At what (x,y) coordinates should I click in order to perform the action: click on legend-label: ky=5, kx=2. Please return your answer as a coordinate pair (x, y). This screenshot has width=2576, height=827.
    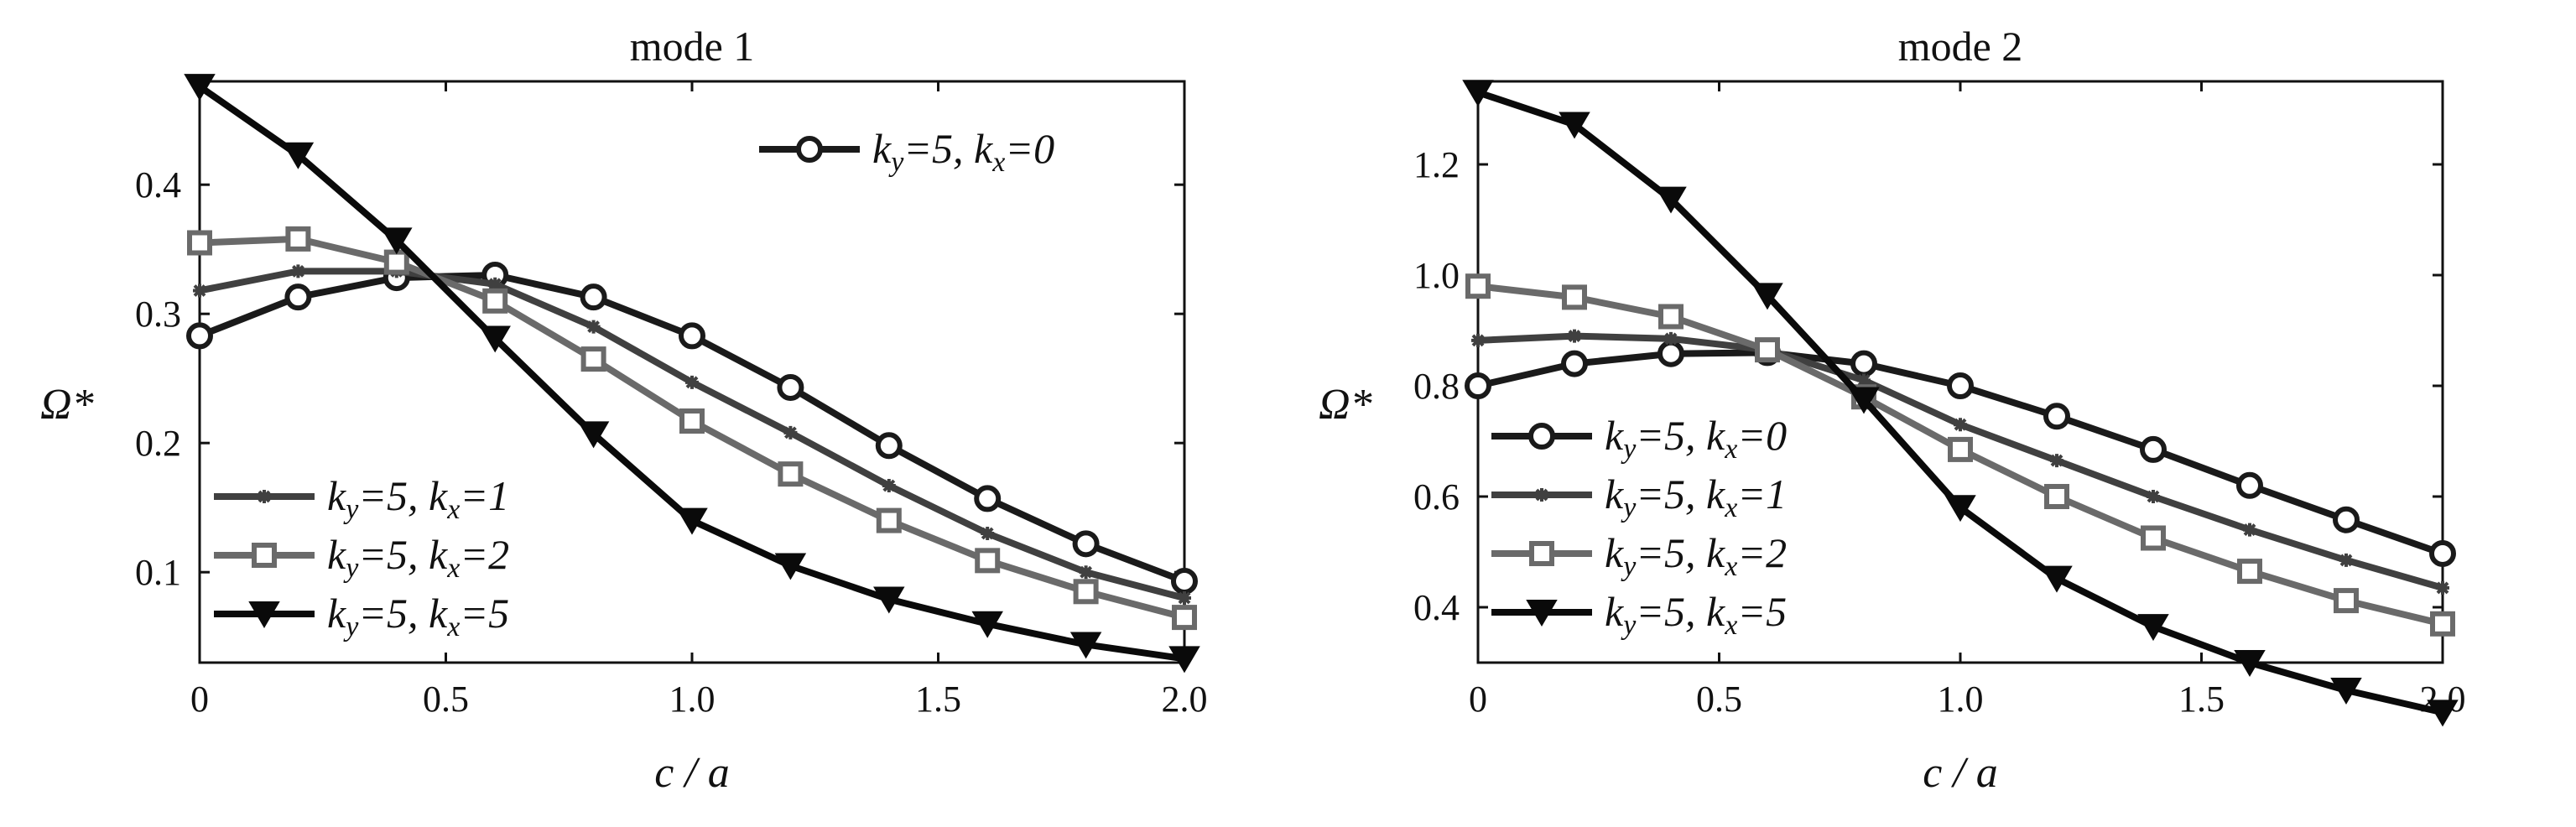
    Looking at the image, I should click on (418, 558).